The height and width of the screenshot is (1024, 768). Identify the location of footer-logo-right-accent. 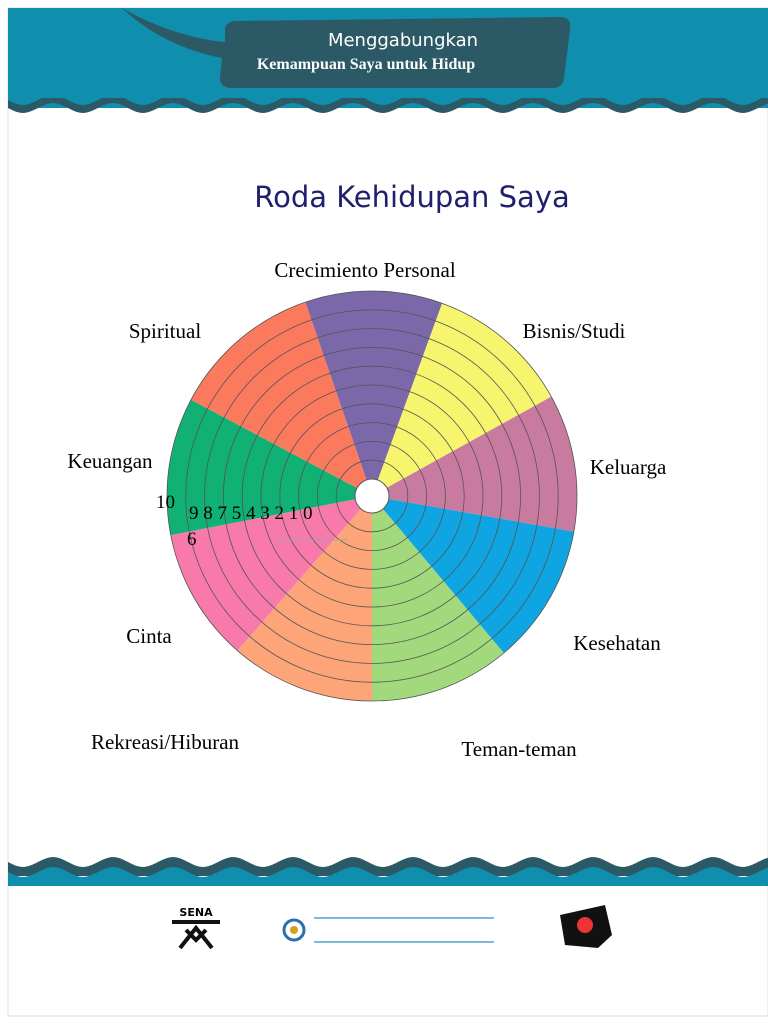
(585, 925).